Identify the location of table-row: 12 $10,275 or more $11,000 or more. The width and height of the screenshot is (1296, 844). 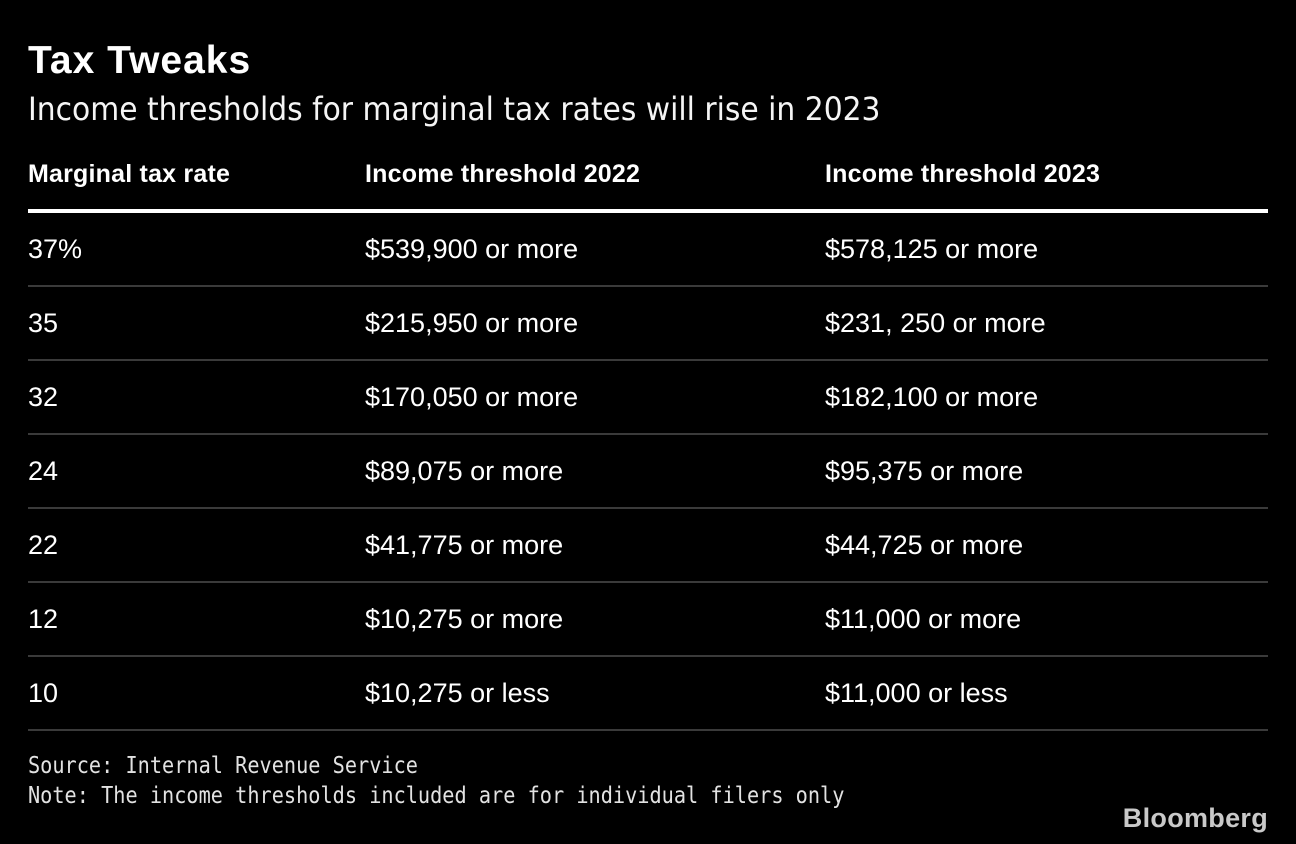
(648, 620).